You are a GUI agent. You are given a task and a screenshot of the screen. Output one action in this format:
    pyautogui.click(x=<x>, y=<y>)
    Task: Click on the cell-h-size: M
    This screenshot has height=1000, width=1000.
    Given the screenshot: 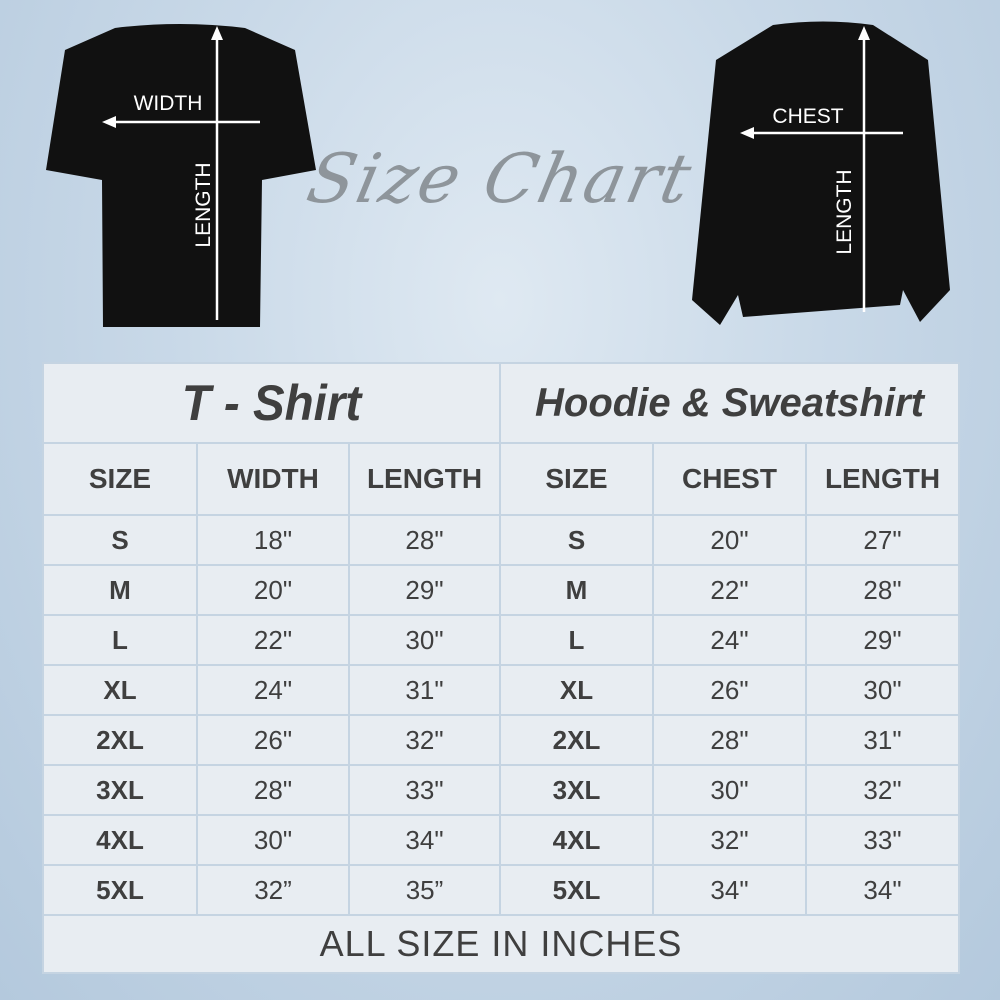 What is the action you would take?
    pyautogui.click(x=576, y=590)
    